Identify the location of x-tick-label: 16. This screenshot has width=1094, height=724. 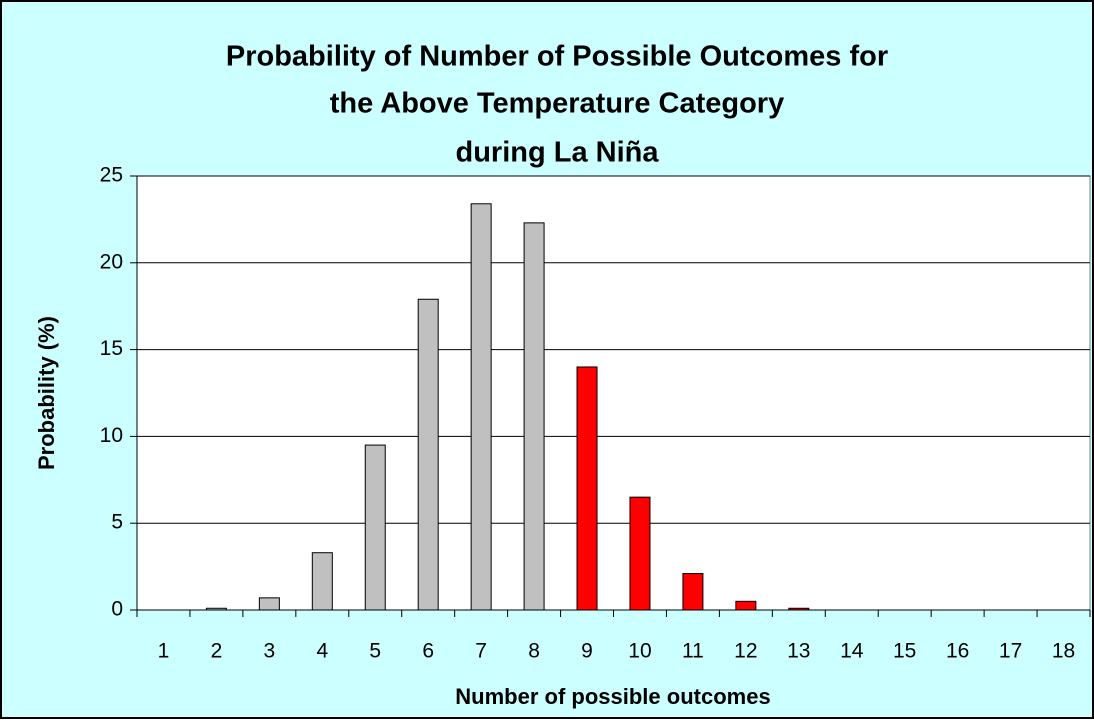
(957, 651).